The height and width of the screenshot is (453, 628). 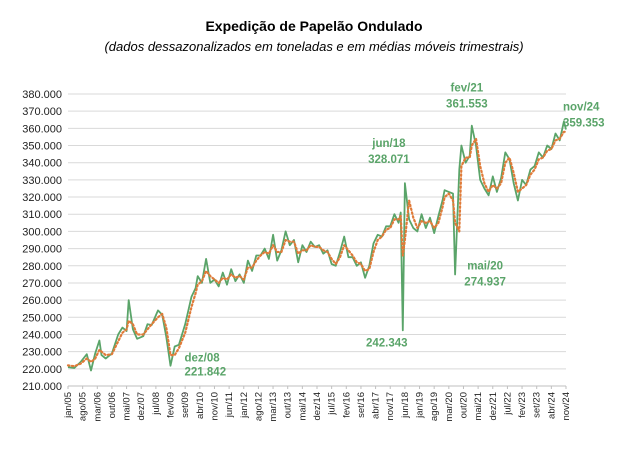 I want to click on annotation-label: fev/21, so click(x=467, y=89).